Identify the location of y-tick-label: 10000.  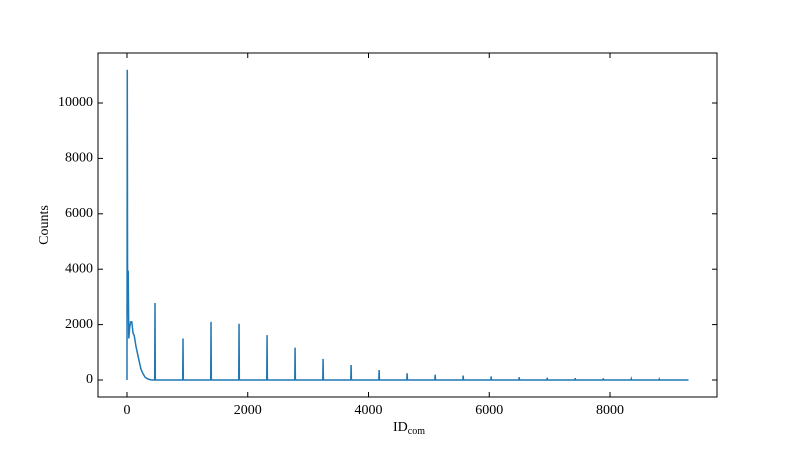
(75, 102).